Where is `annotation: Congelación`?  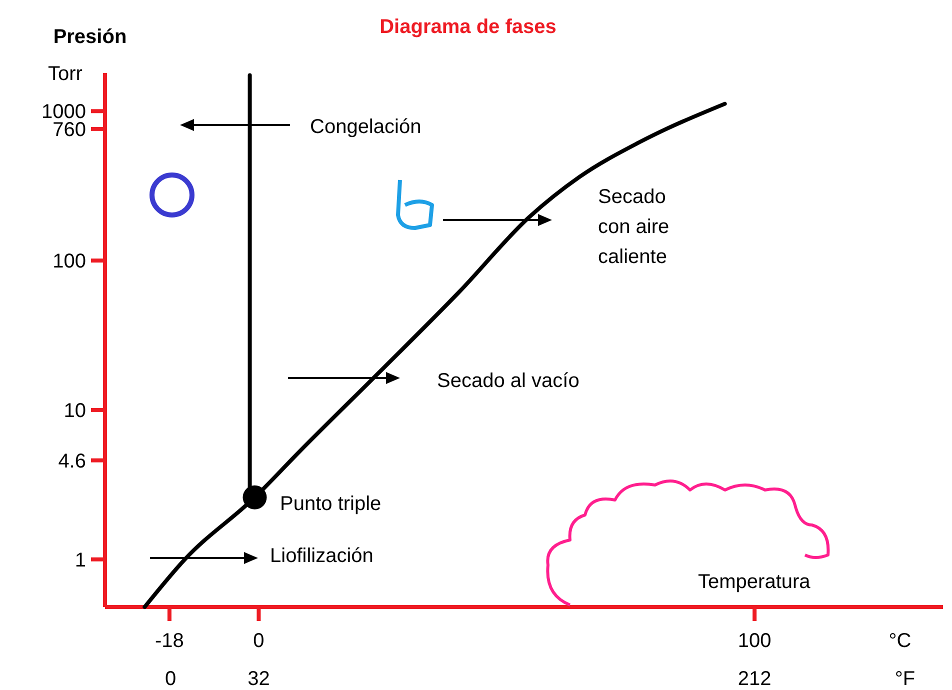
annotation: Congelación is located at coordinates (366, 127).